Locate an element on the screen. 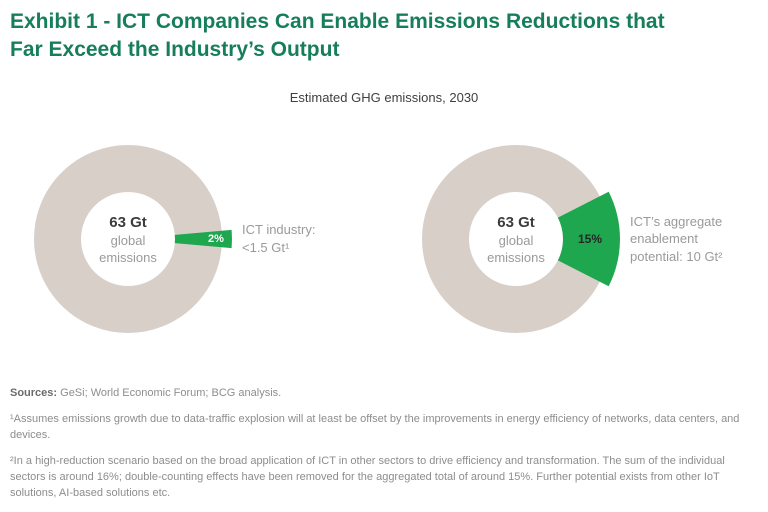 The width and height of the screenshot is (768, 512). chart-subtitle: Estimated GHG emissions, 2030 is located at coordinates (384, 97).